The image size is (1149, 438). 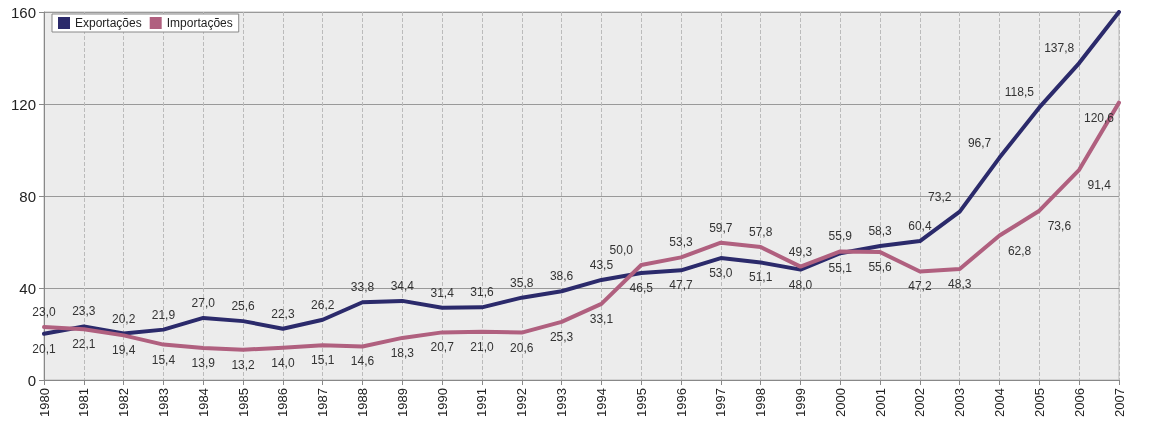 What do you see at coordinates (641, 288) in the screenshot?
I see `data-label: 46,5` at bounding box center [641, 288].